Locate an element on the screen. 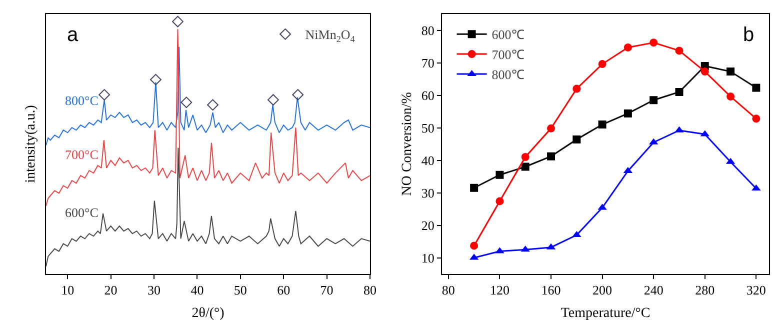 The image size is (781, 328). annotation: a is located at coordinates (73, 35).